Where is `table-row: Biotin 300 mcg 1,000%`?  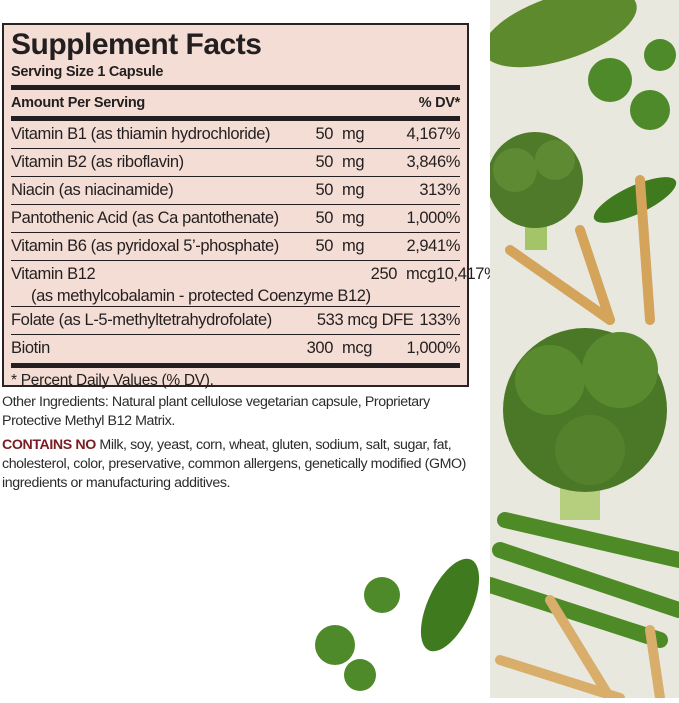 table-row: Biotin 300 mcg 1,000% is located at coordinates (235, 349).